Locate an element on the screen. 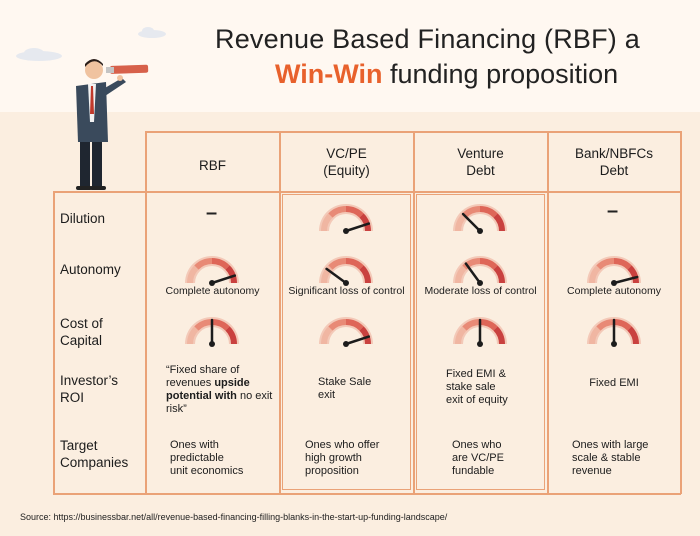 The image size is (700, 536). roi-vcpe: Stake Sale exit is located at coordinates (345, 388).